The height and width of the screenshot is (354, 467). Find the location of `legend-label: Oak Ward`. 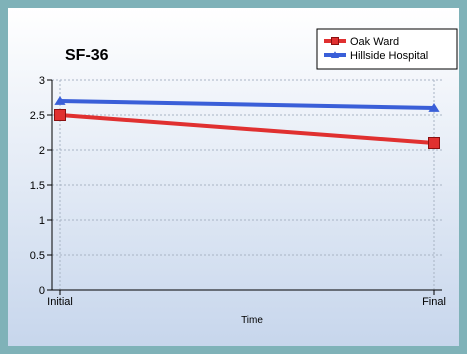

legend-label: Oak Ward is located at coordinates (374, 42).